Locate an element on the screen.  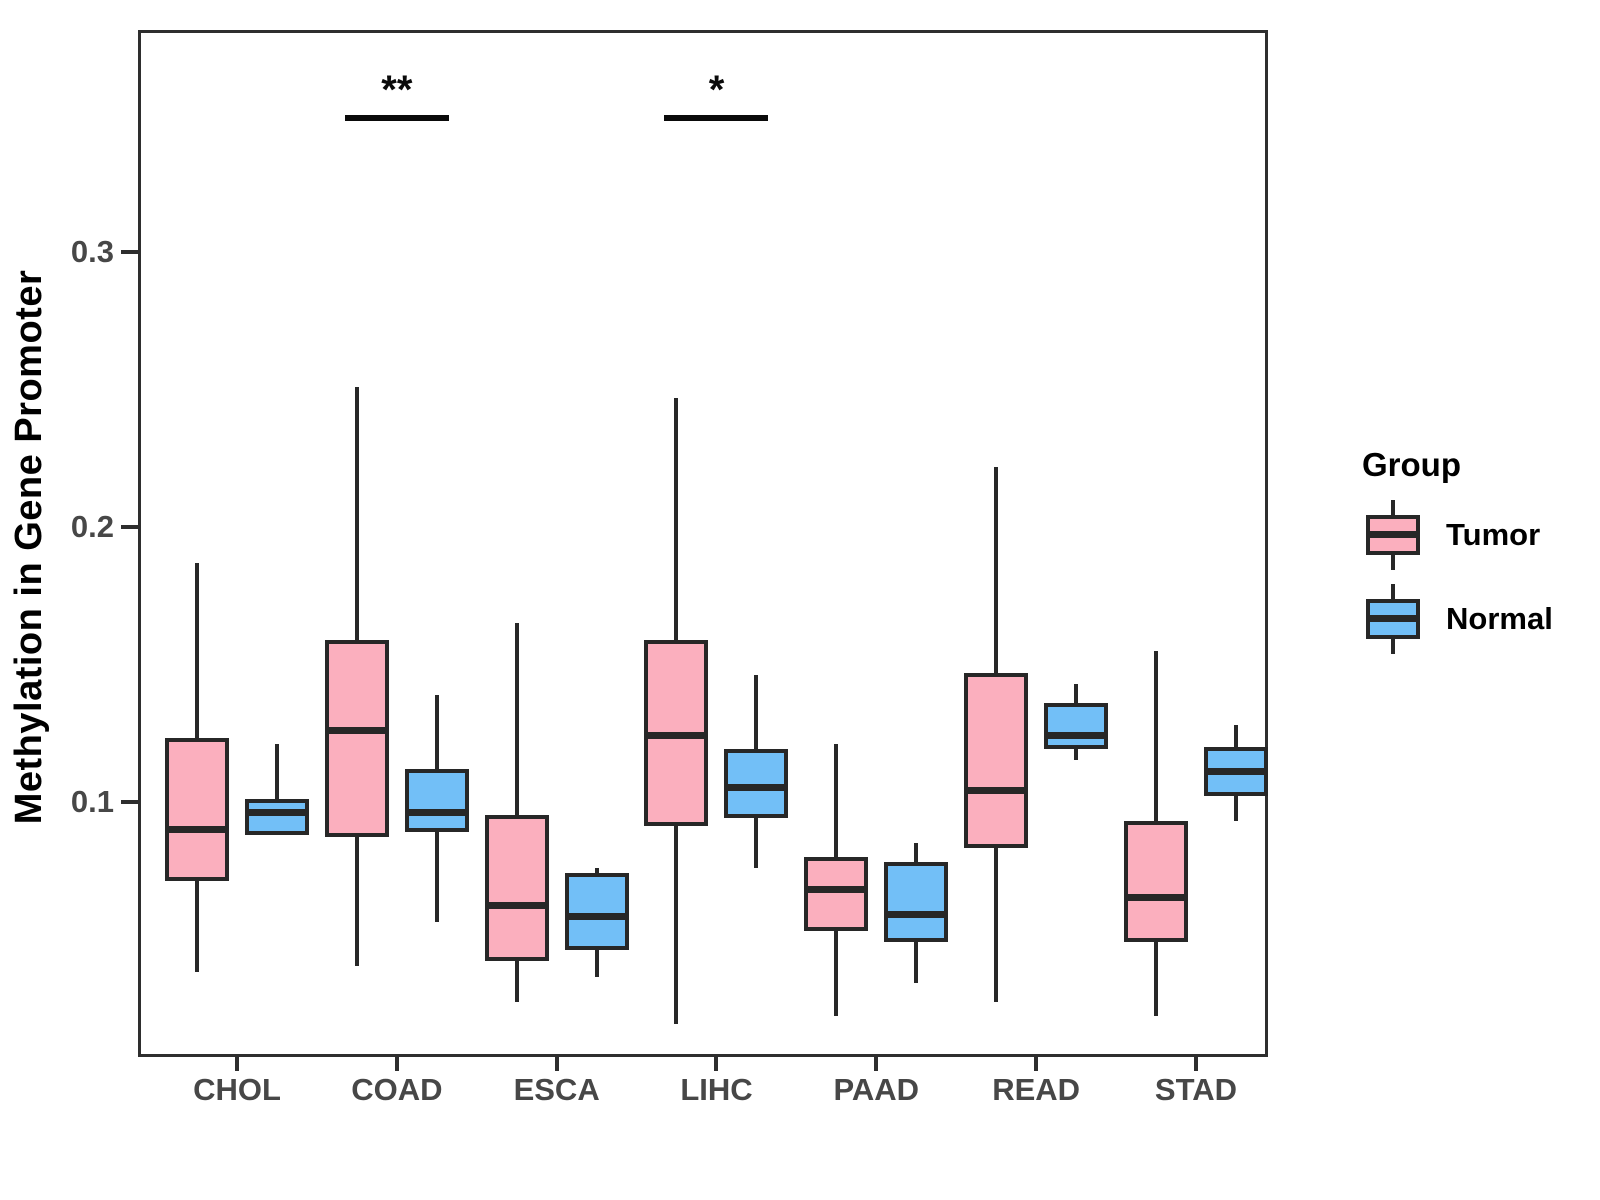
box-read-tumor is located at coordinates (996, 760).